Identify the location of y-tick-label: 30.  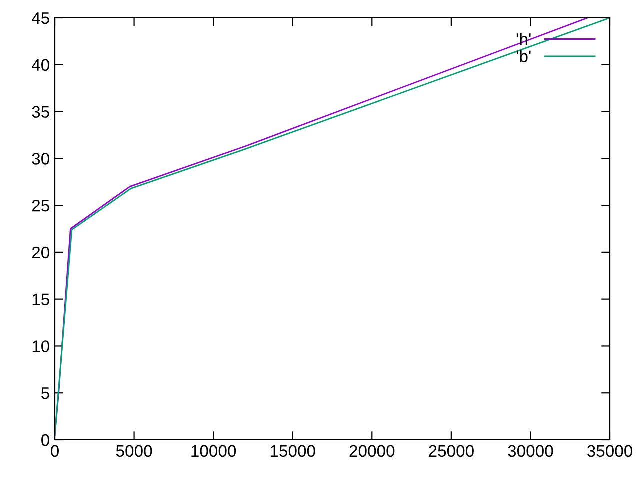
(41, 159).